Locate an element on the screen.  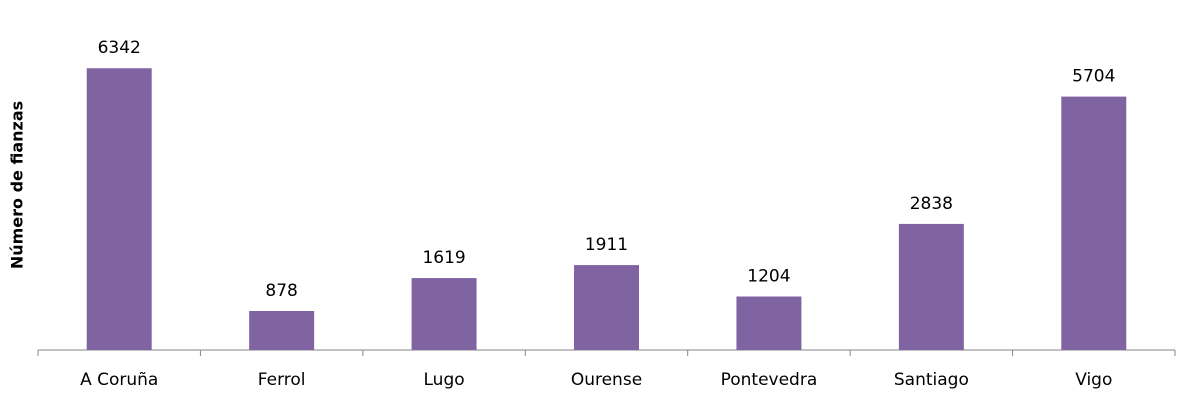
x-tick-label: Lugo is located at coordinates (444, 380).